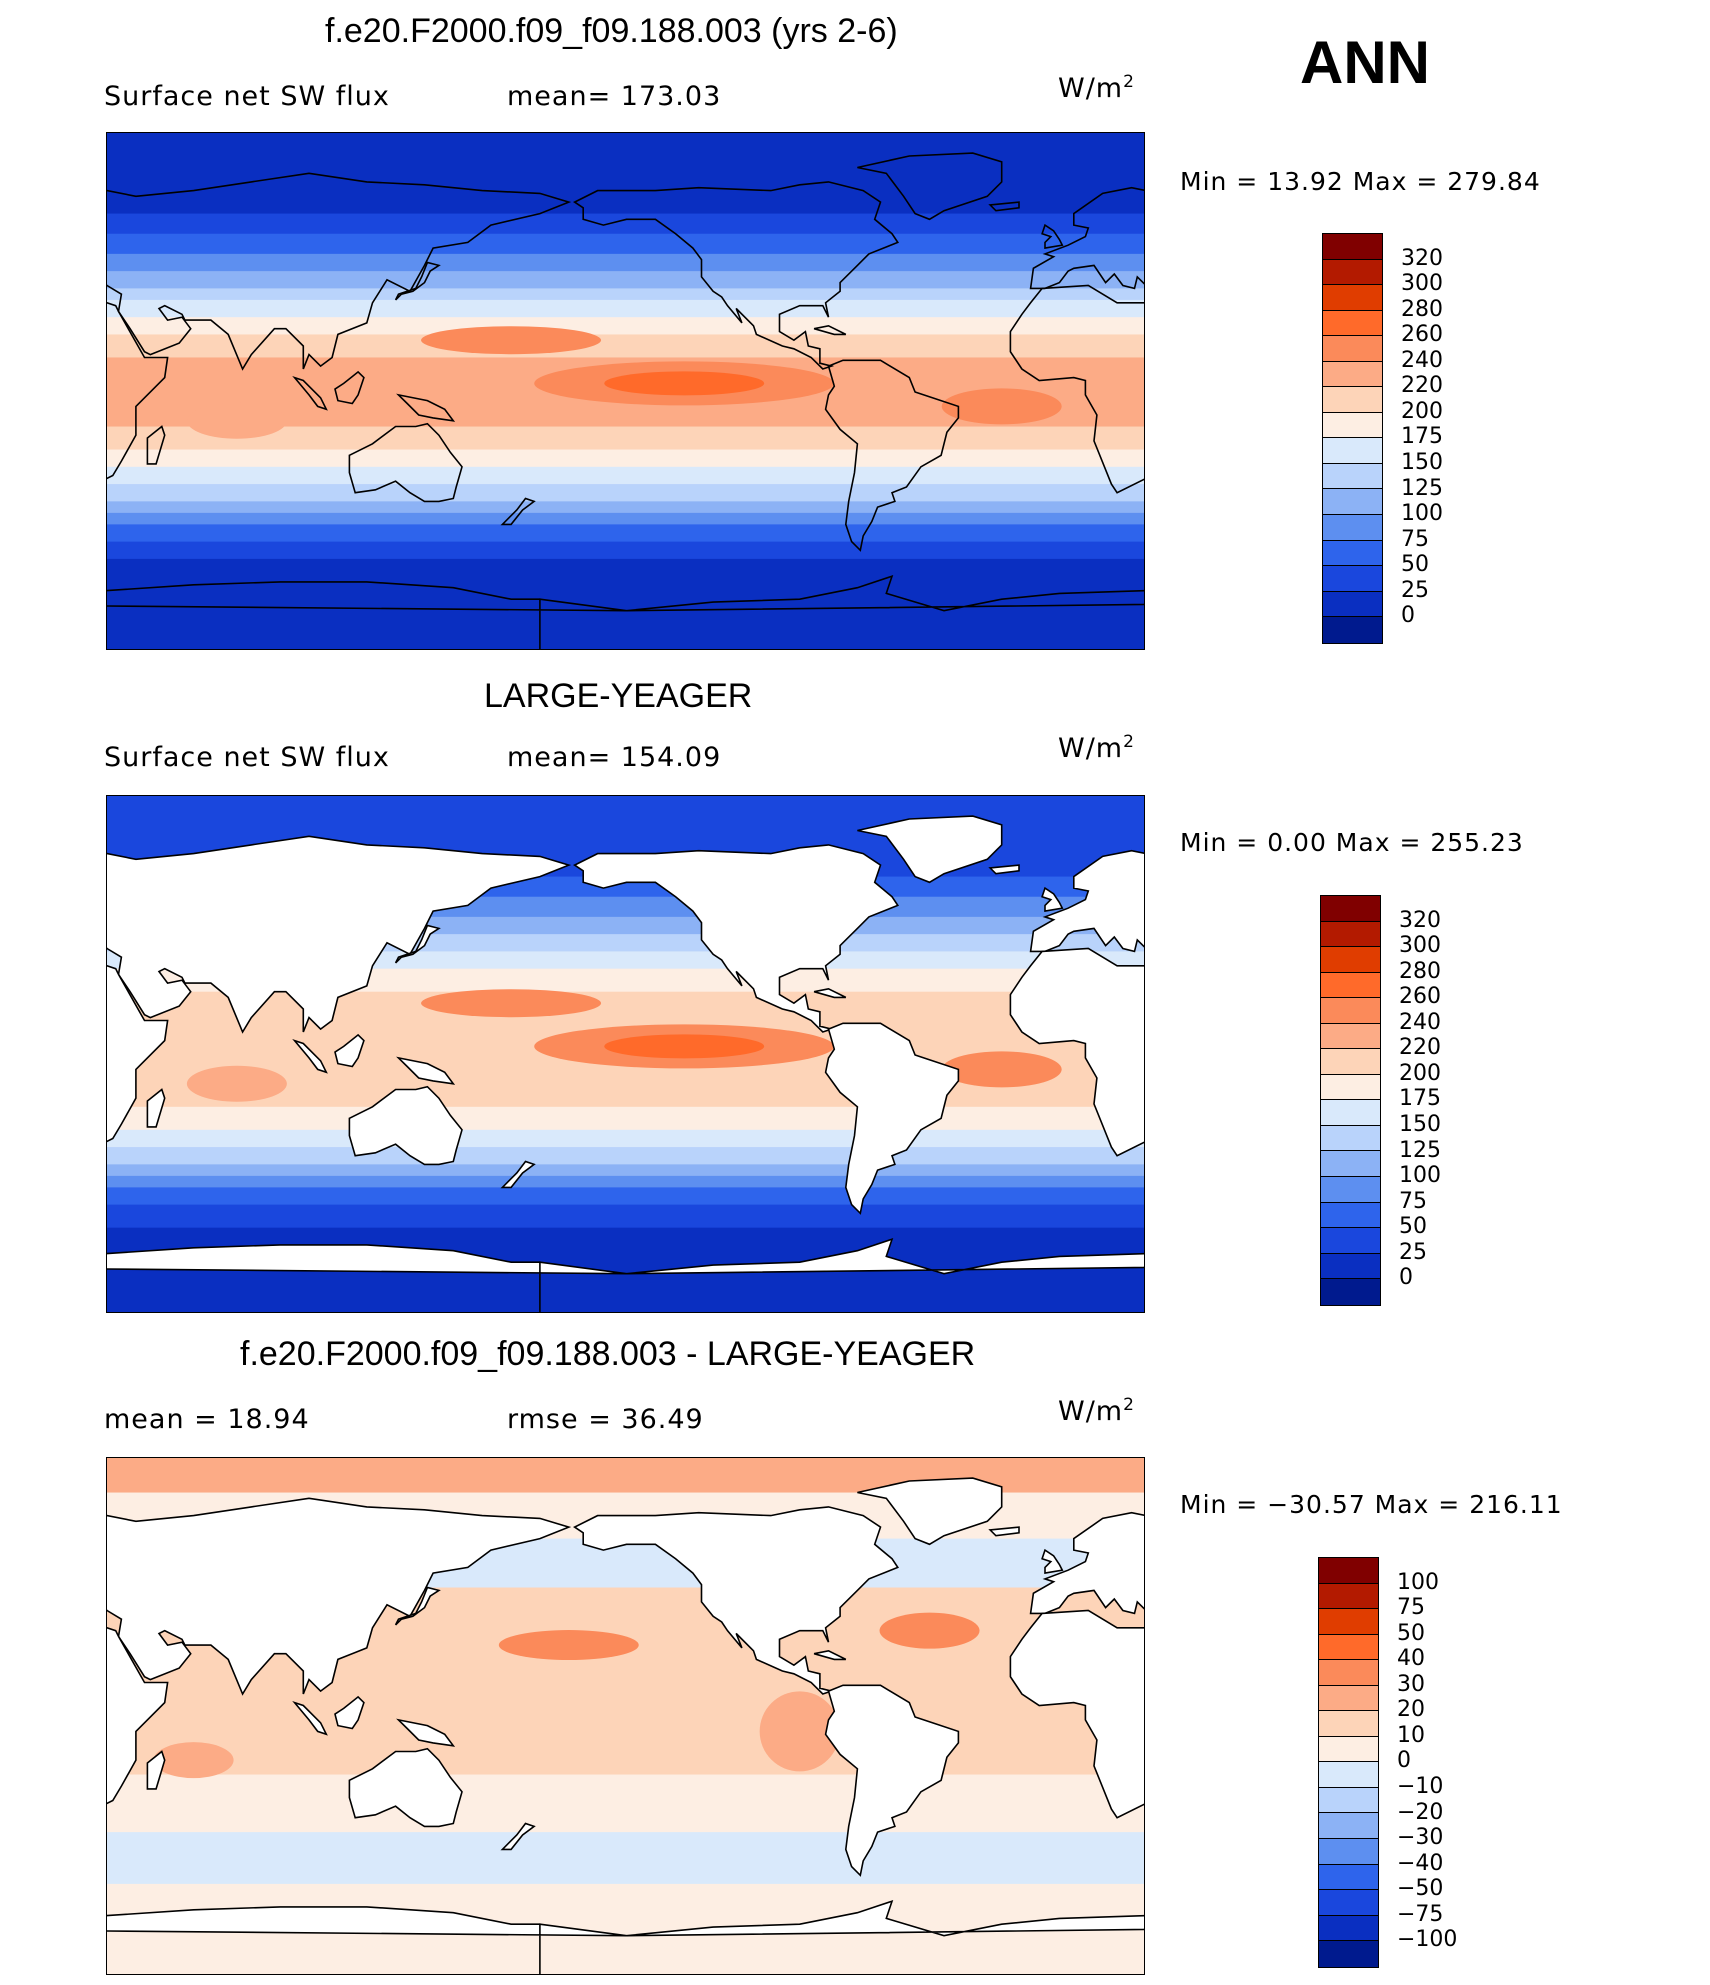 The width and height of the screenshot is (1710, 1985). I want to click on colorbar-tick-label: −10, so click(1420, 1786).